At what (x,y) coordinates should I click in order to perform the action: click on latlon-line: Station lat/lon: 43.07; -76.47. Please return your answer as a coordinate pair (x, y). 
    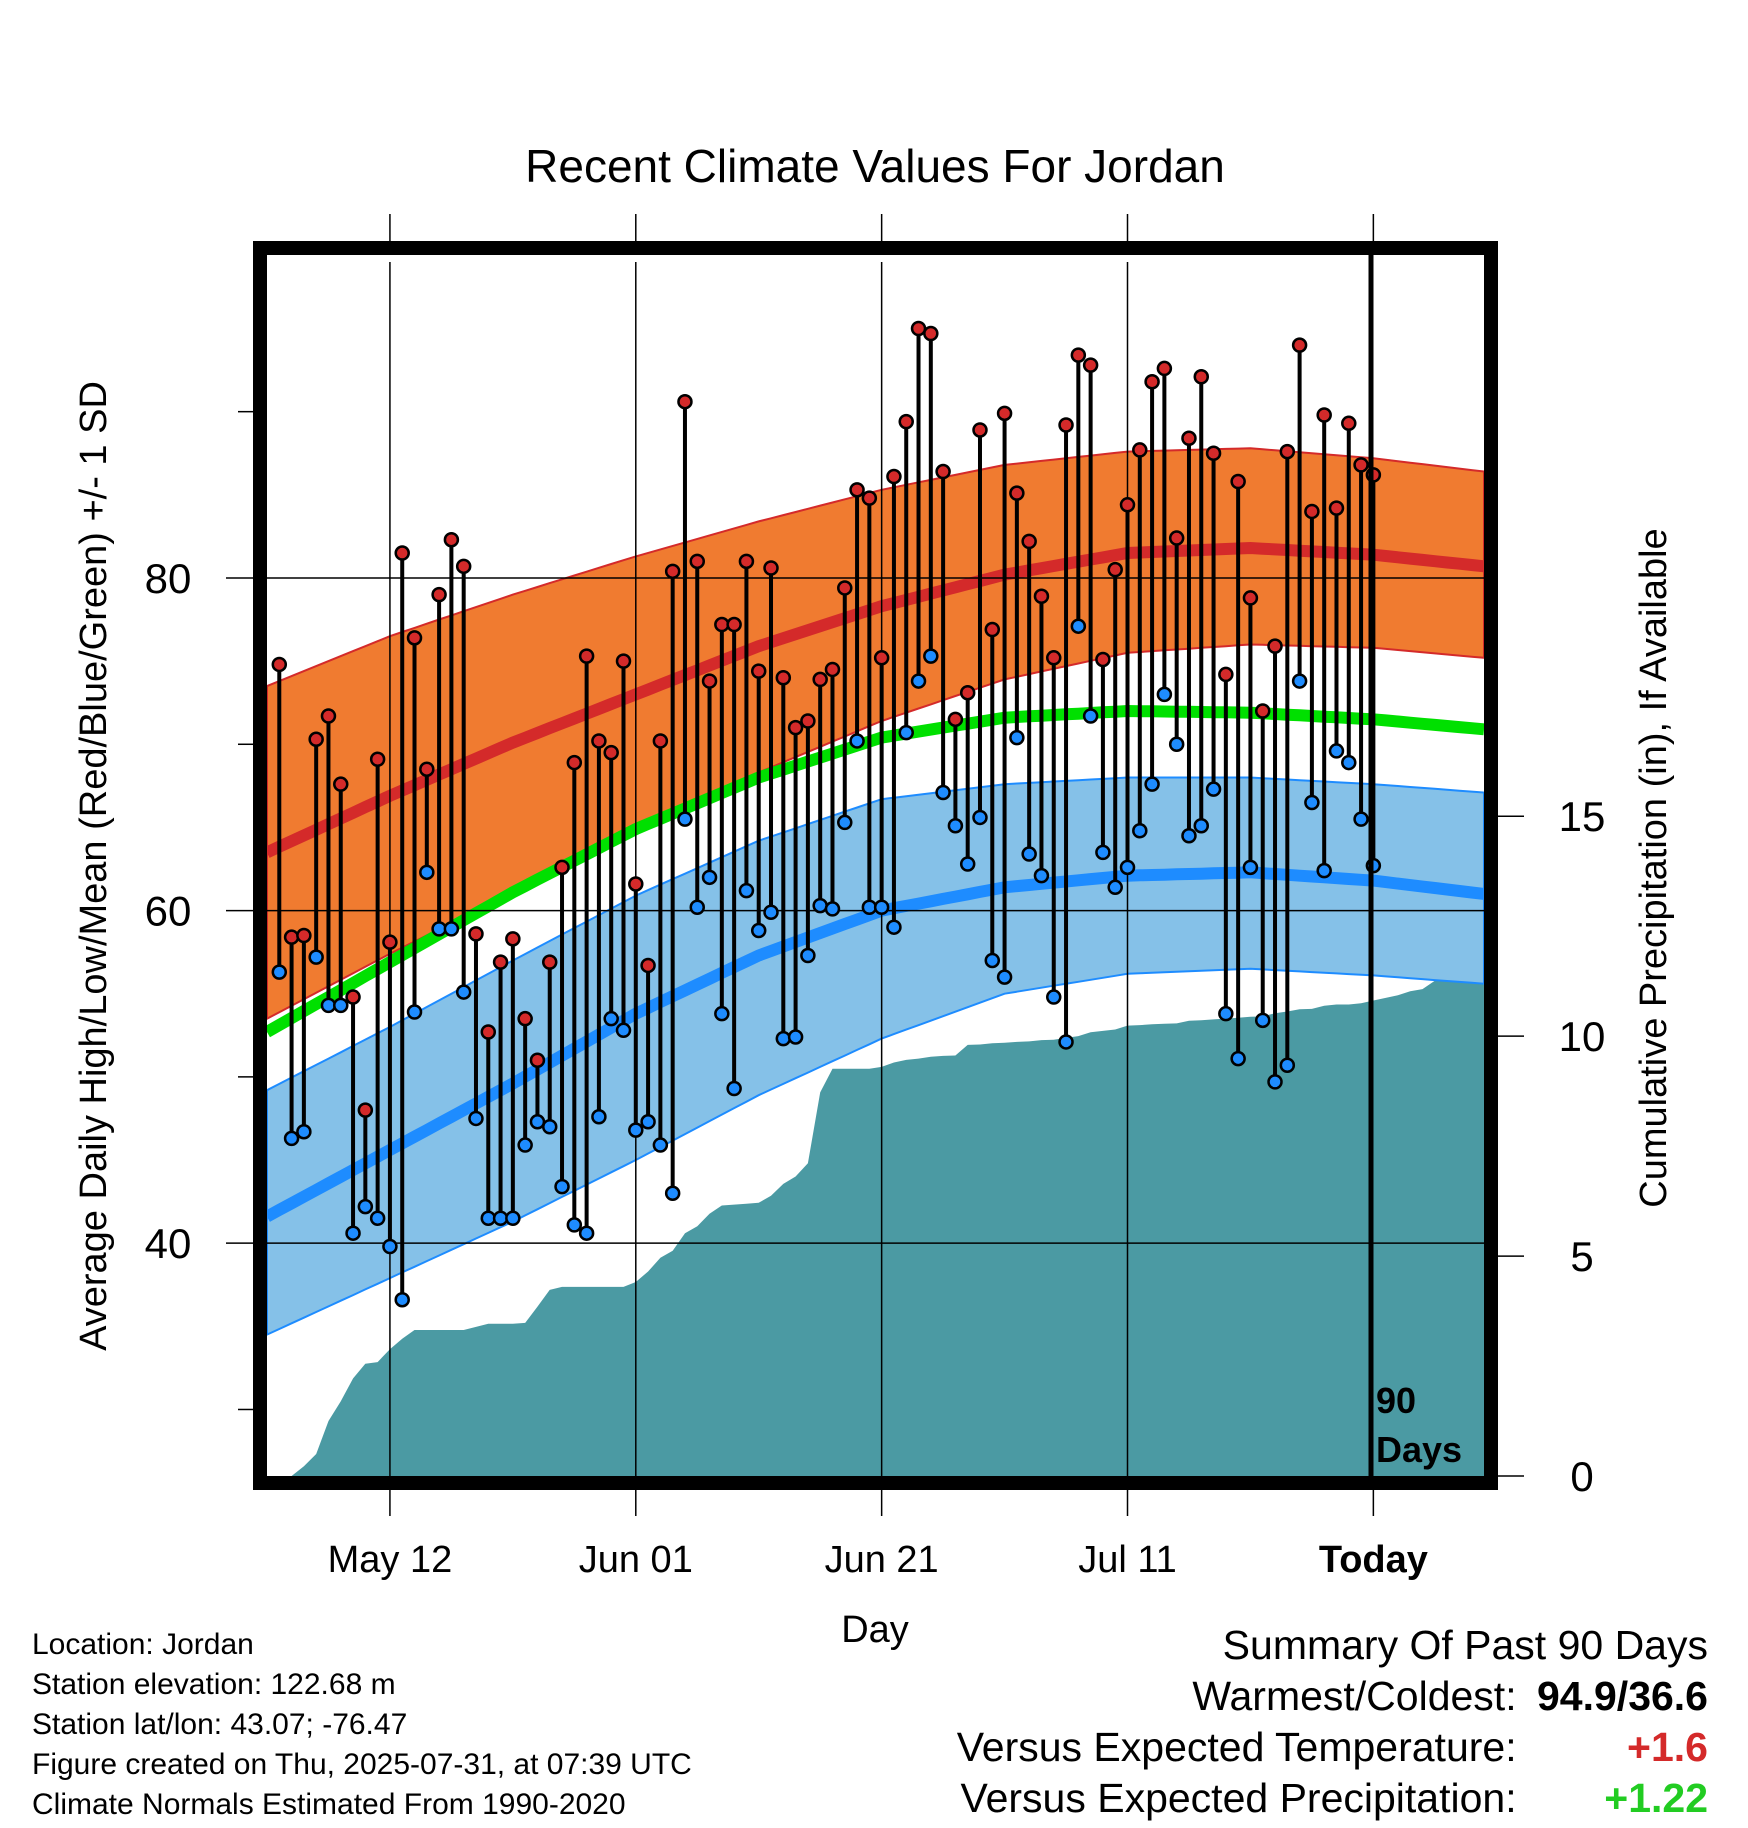
    Looking at the image, I should click on (220, 1724).